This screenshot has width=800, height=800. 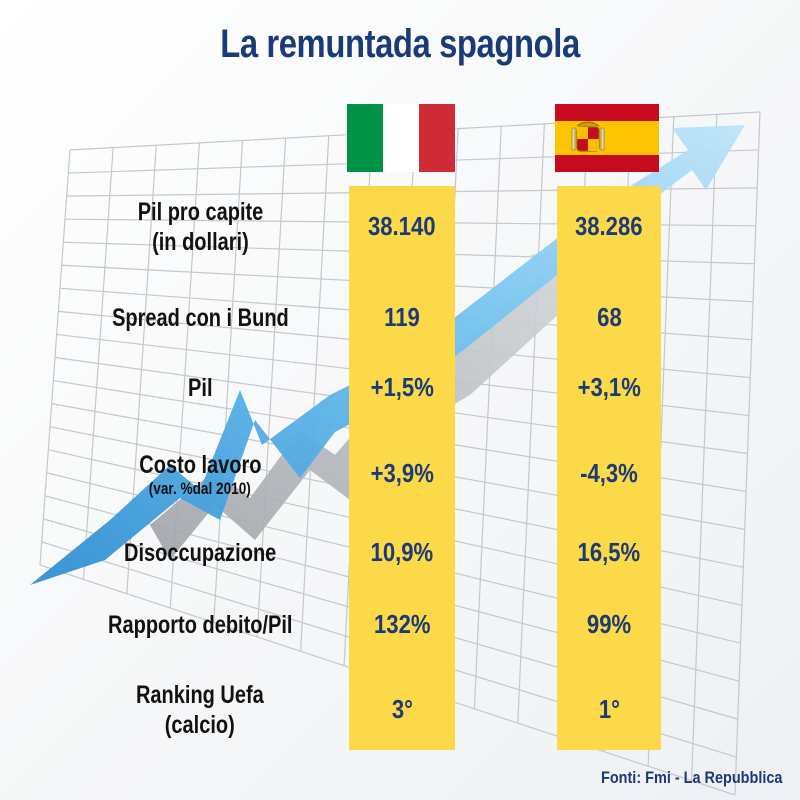 I want to click on spain-value-text: 38.286, so click(x=609, y=226).